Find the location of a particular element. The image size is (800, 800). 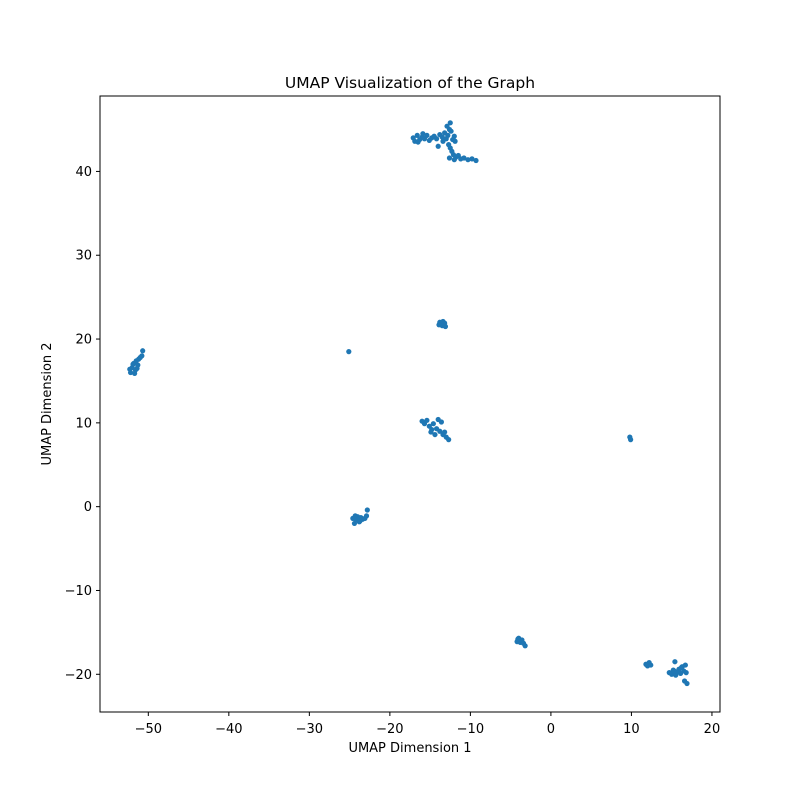

x-tick-label: 20 is located at coordinates (712, 729).